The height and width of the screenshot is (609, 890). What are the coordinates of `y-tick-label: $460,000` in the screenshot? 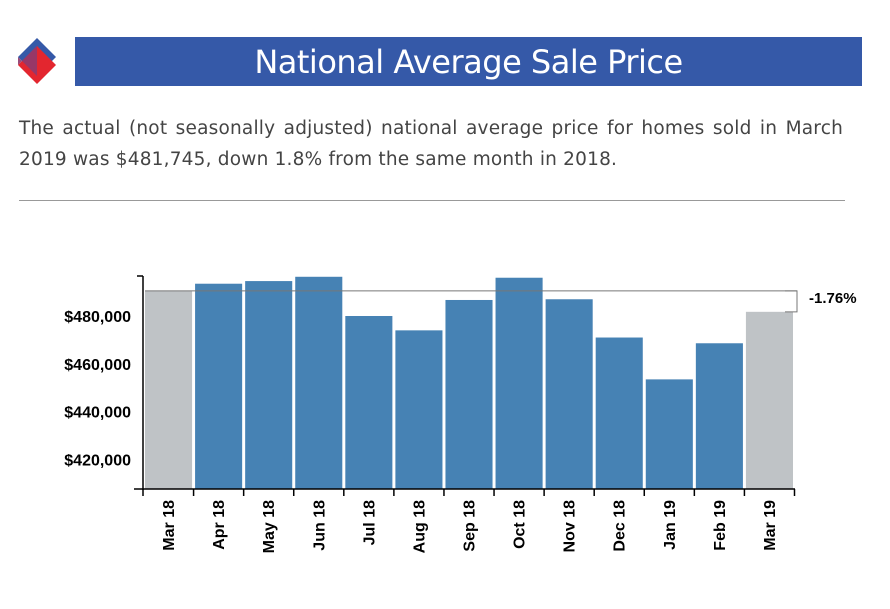 It's located at (97, 365).